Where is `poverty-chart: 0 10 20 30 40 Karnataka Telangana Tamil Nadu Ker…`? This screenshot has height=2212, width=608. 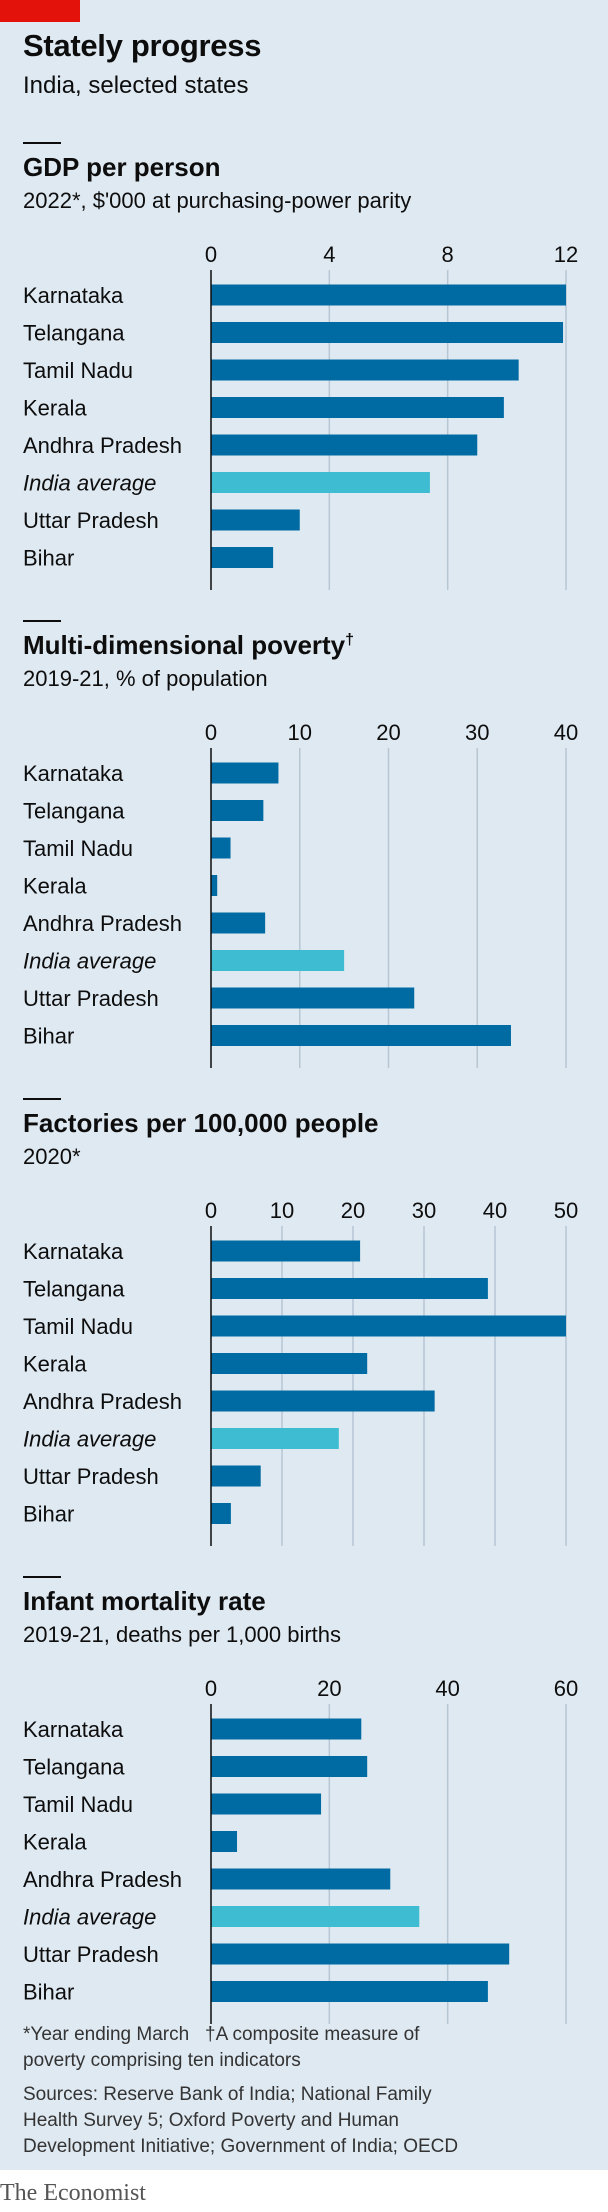
poverty-chart: 0 10 20 30 40 Karnataka Telangana Tamil Nadu Ker… is located at coordinates (300, 894).